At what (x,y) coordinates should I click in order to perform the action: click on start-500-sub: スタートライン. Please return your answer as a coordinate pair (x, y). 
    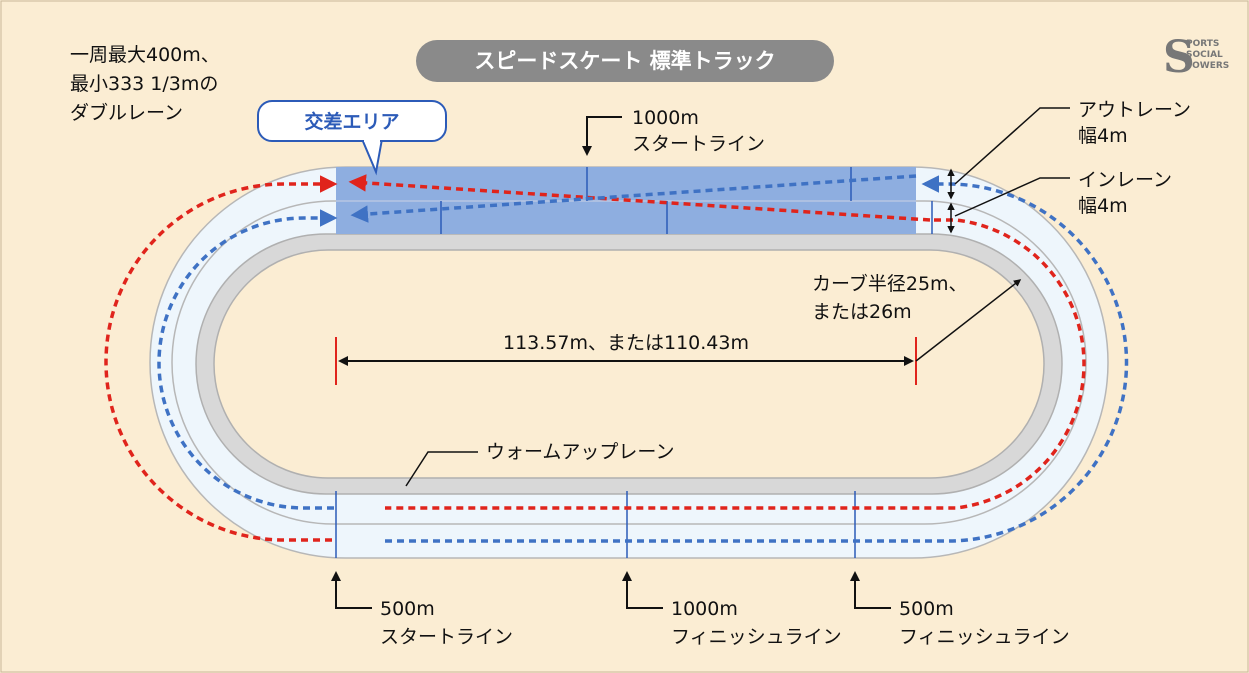
    Looking at the image, I should click on (446, 637).